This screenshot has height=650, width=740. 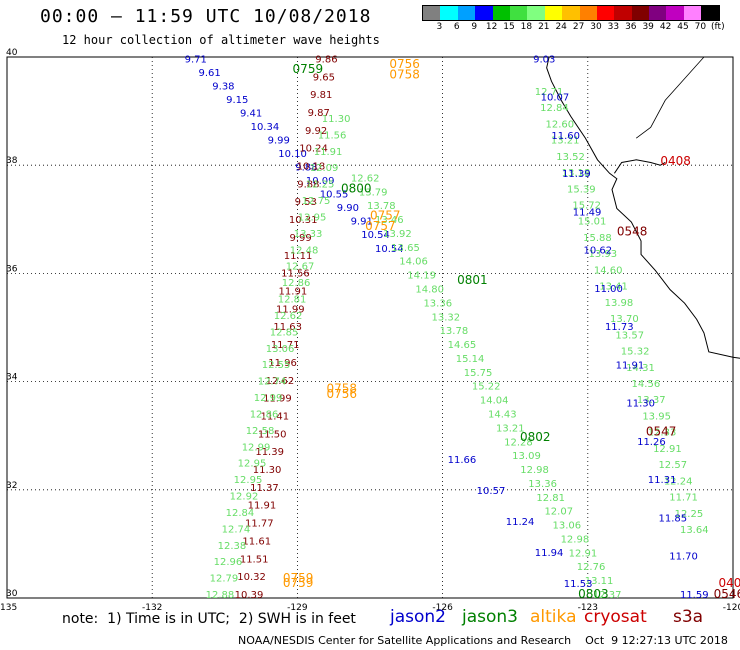 I want to click on wave-height-value: 12.24, so click(x=678, y=481).